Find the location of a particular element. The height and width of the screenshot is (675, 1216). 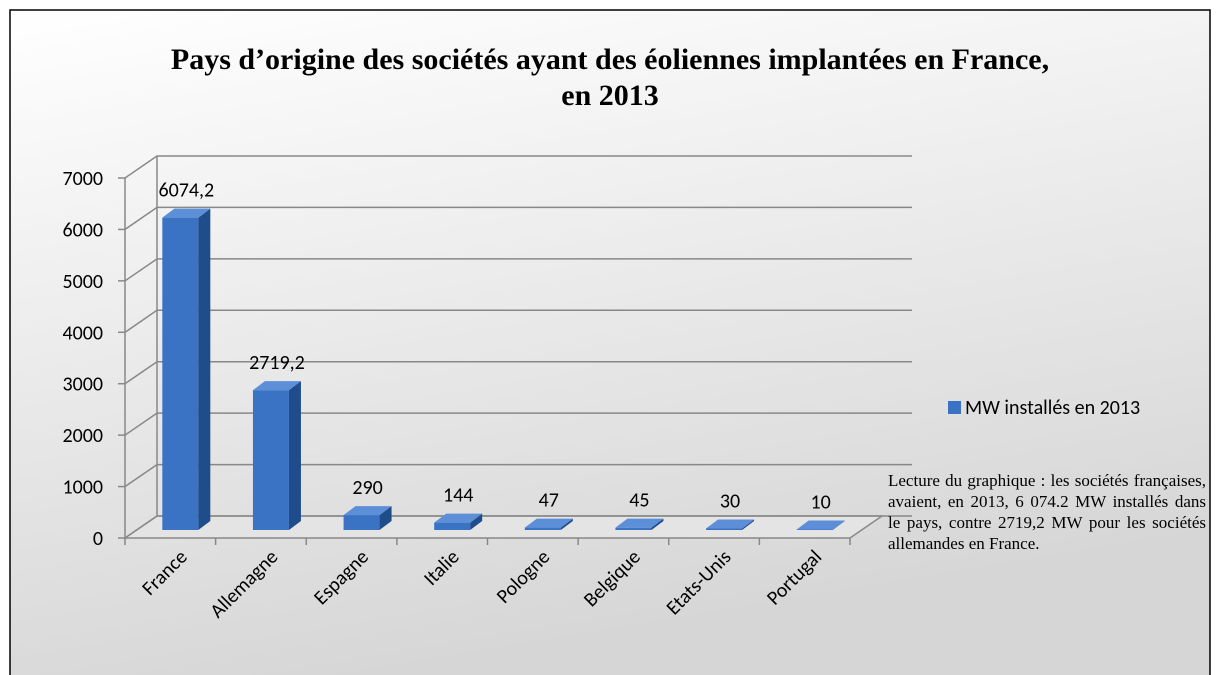

y-tick-label: 0 is located at coordinates (98, 539).